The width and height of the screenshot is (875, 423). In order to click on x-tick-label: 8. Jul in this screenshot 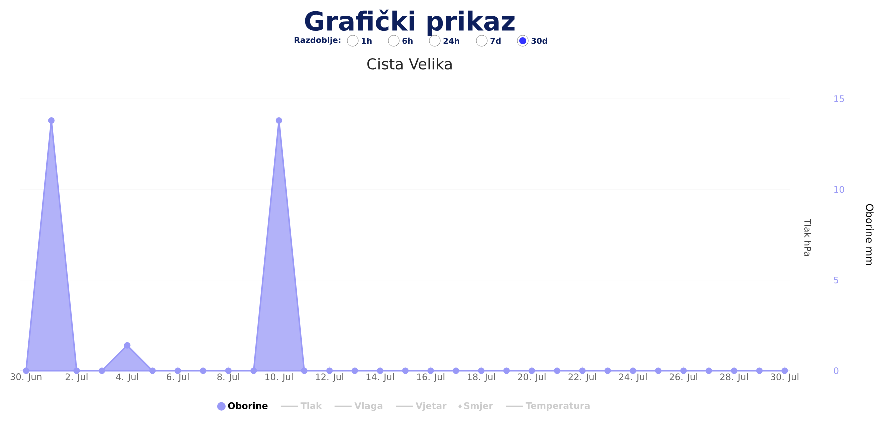, I will do `click(229, 378)`.